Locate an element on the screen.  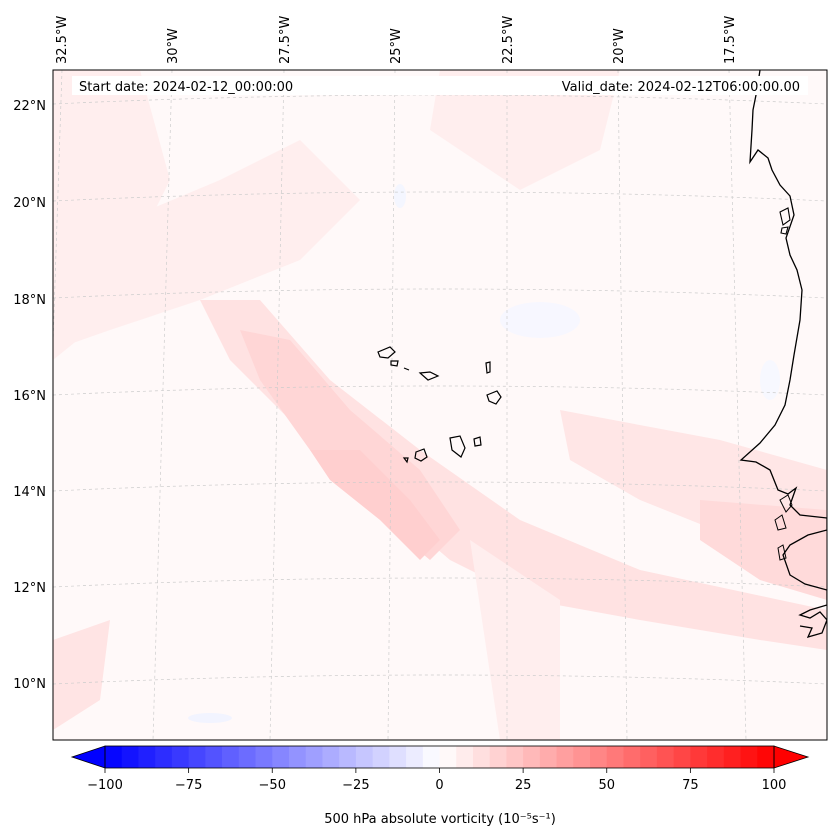
lon-label: 25°W is located at coordinates (396, 46).